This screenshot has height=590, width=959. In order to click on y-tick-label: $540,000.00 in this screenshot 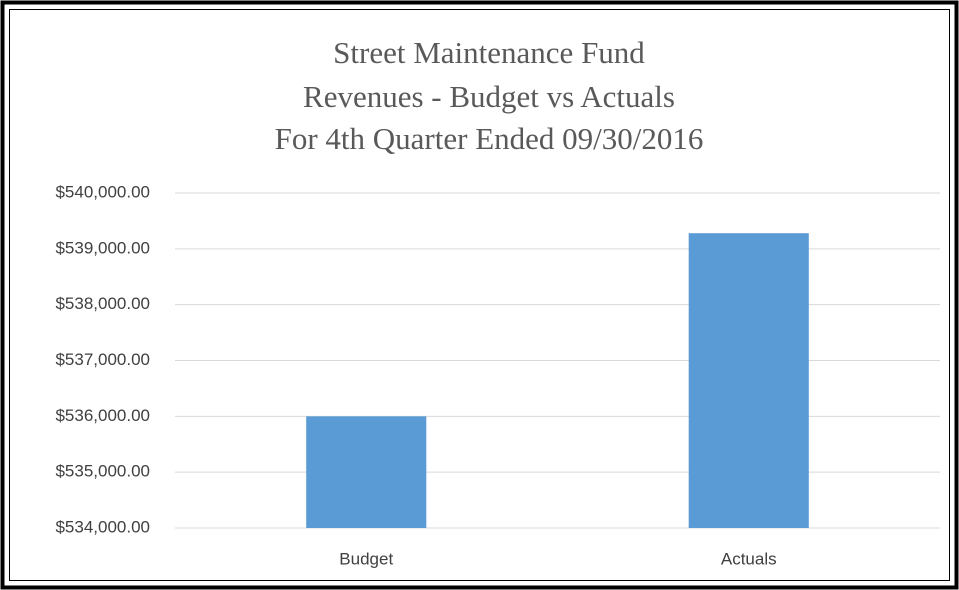, I will do `click(102, 191)`.